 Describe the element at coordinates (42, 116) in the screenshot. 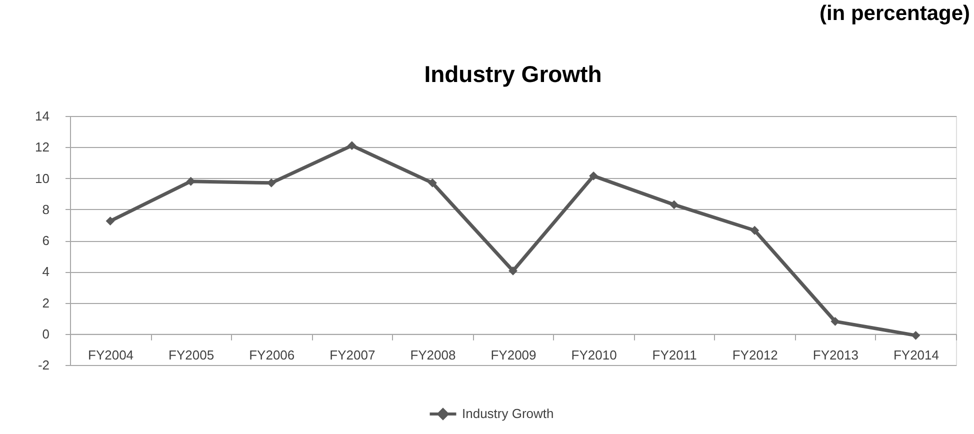

I see `y-tick-label: 14` at that location.